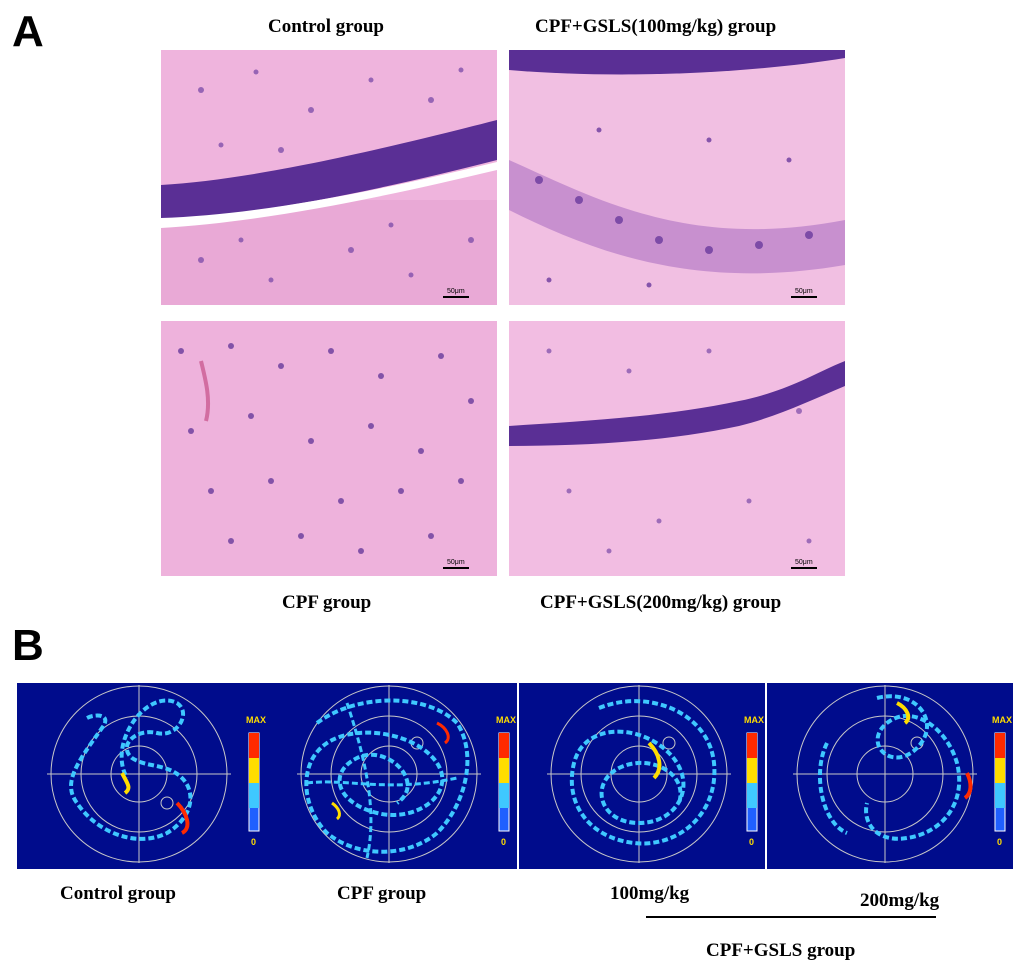 This screenshot has height=969, width=1020. Describe the element at coordinates (28, 31) in the screenshot. I see `panel-a-letter: A` at that location.